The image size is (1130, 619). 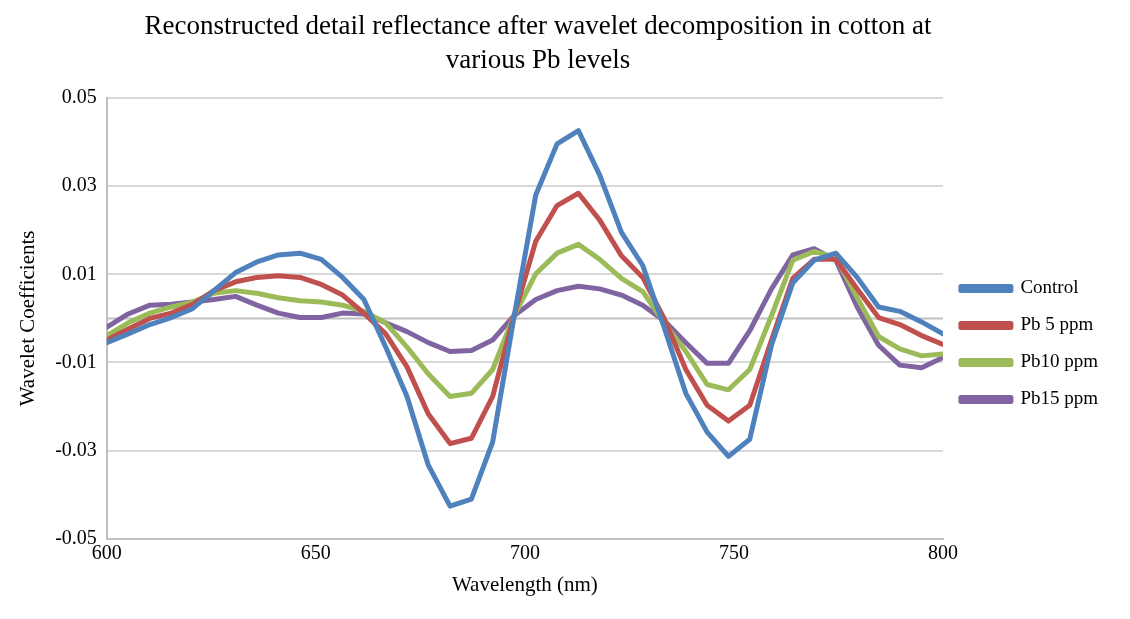 I want to click on chart-title: Reconstructed detail reflectance after wavelet decomposition in cotton at various Pb levels, so click(x=538, y=42).